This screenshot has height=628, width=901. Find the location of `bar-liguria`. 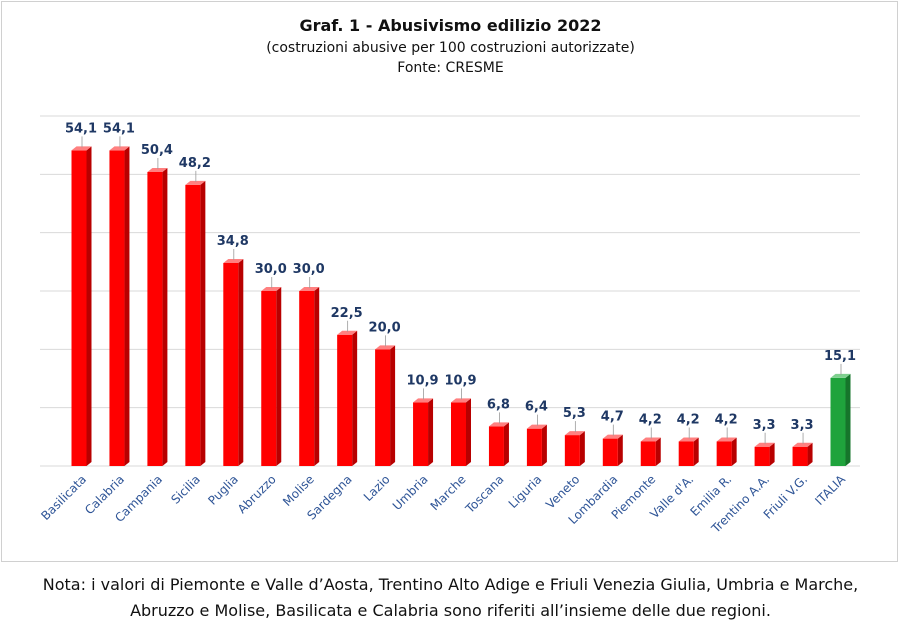

bar-liguria is located at coordinates (536, 445).